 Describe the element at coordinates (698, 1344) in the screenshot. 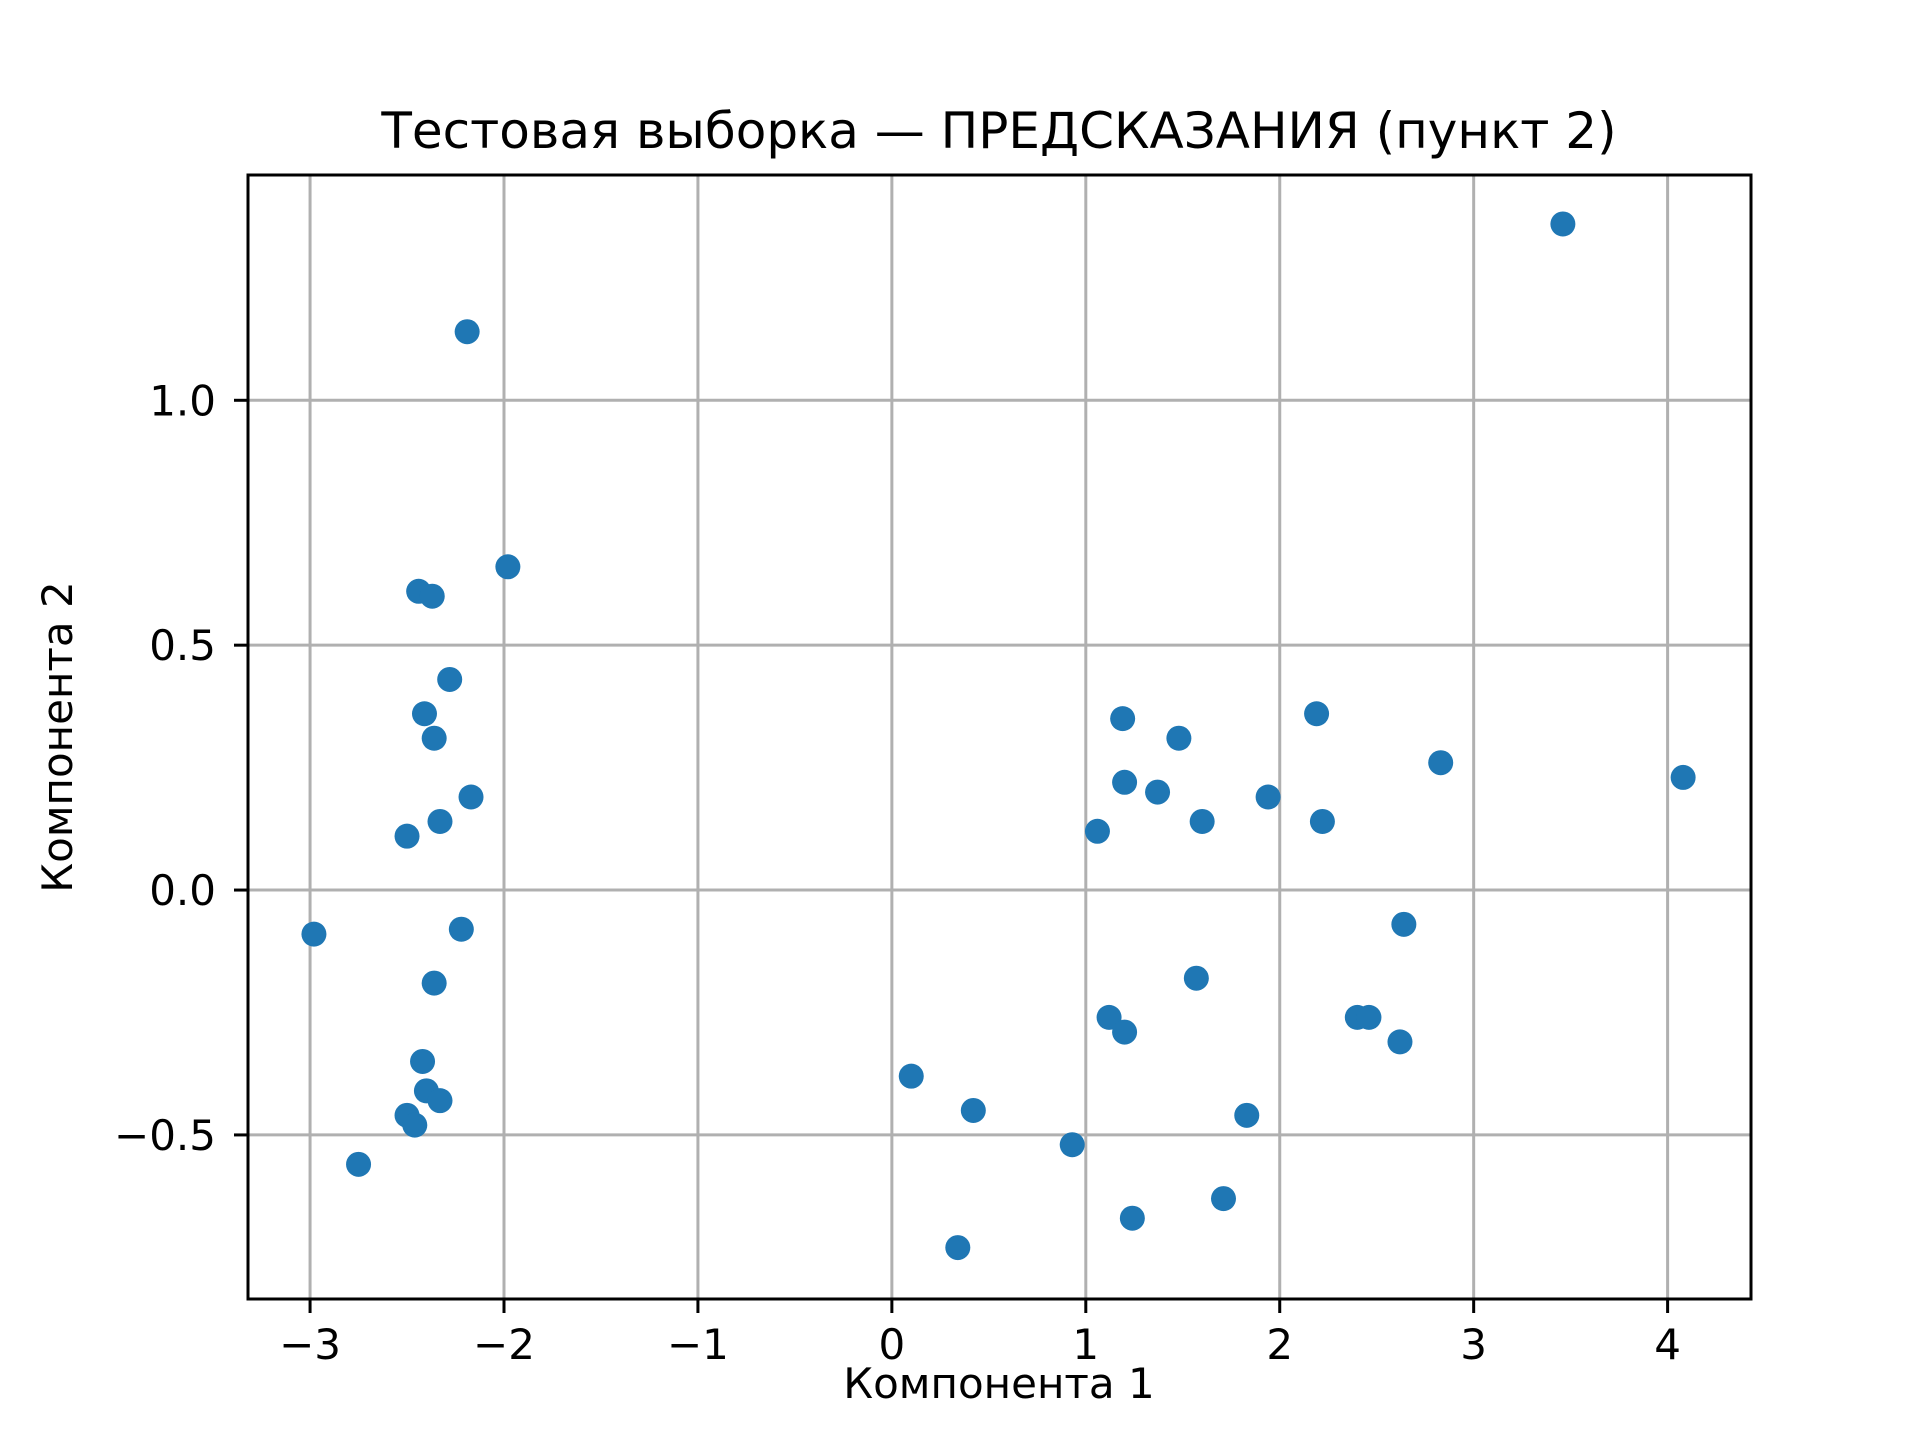

I see `x-tick-label: −1` at that location.